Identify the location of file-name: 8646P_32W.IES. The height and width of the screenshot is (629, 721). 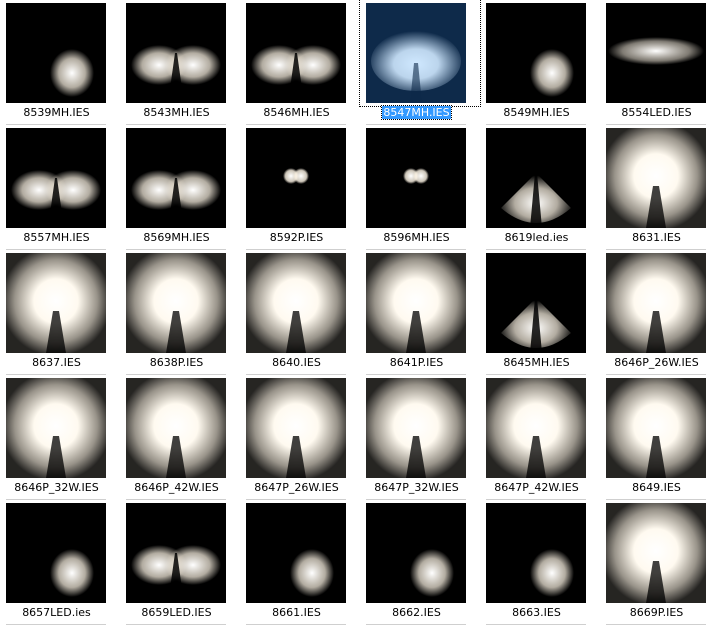
(56, 487).